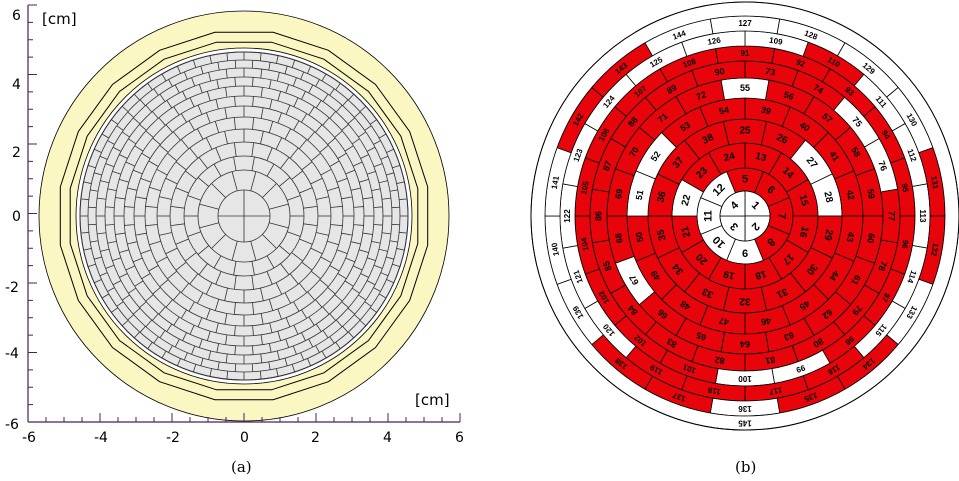  Describe the element at coordinates (857, 122) in the screenshot. I see `cell-label-75: 75` at that location.